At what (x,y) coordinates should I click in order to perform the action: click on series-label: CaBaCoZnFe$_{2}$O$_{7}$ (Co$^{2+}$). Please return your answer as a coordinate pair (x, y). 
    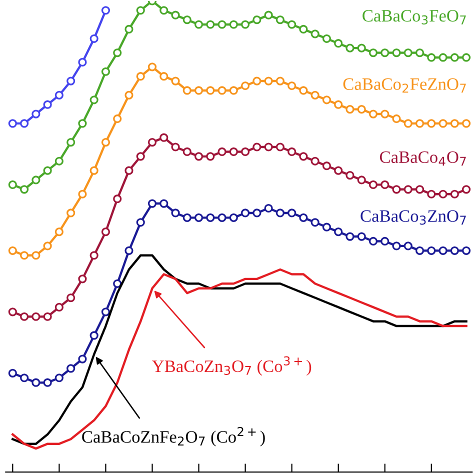
    Looking at the image, I should click on (173, 436).